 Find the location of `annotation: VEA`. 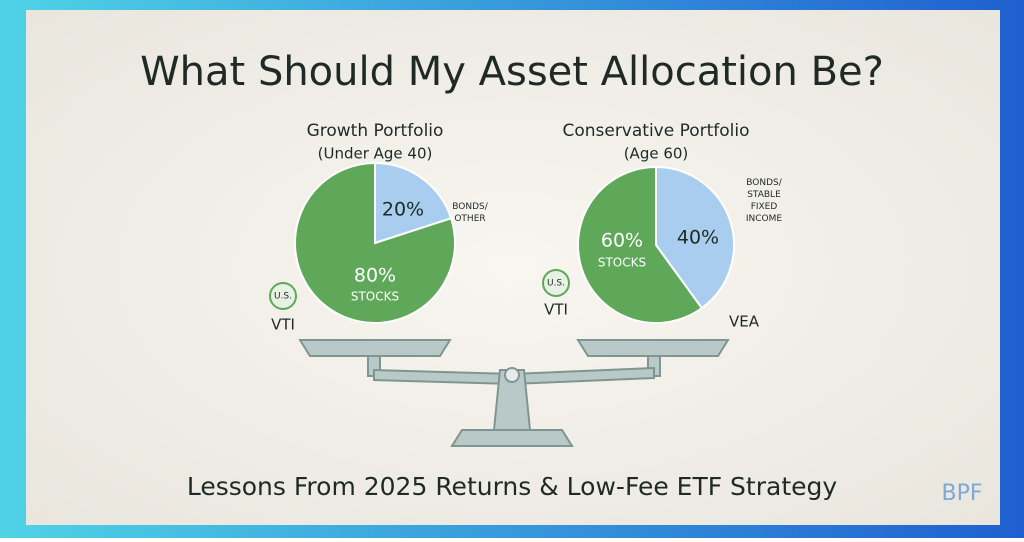

annotation: VEA is located at coordinates (744, 322).